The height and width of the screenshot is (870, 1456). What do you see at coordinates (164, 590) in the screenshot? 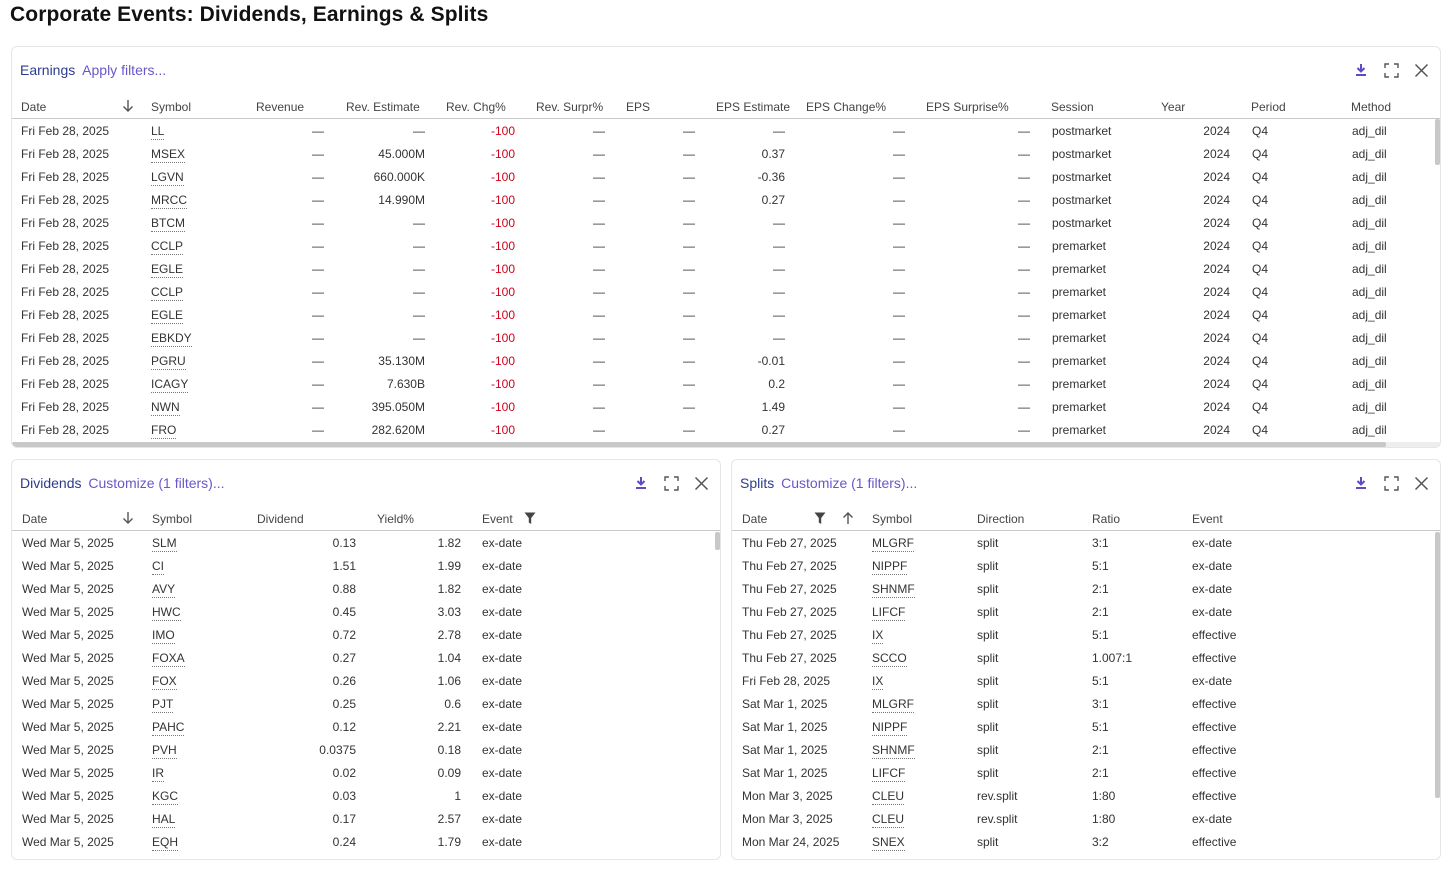
I see `cell-symbol: AVY` at bounding box center [164, 590].